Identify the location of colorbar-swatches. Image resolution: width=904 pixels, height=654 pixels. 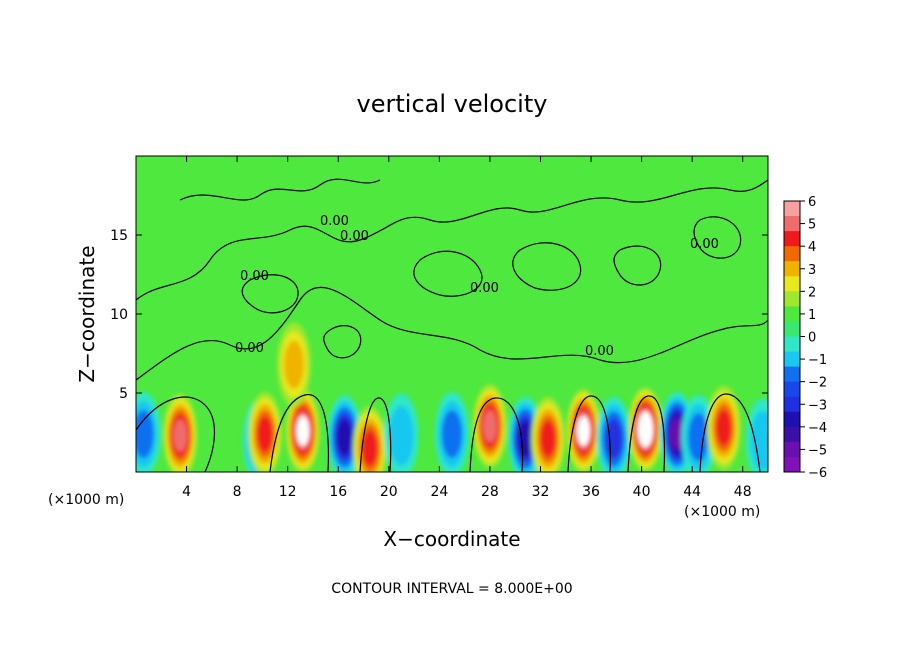
(792, 337).